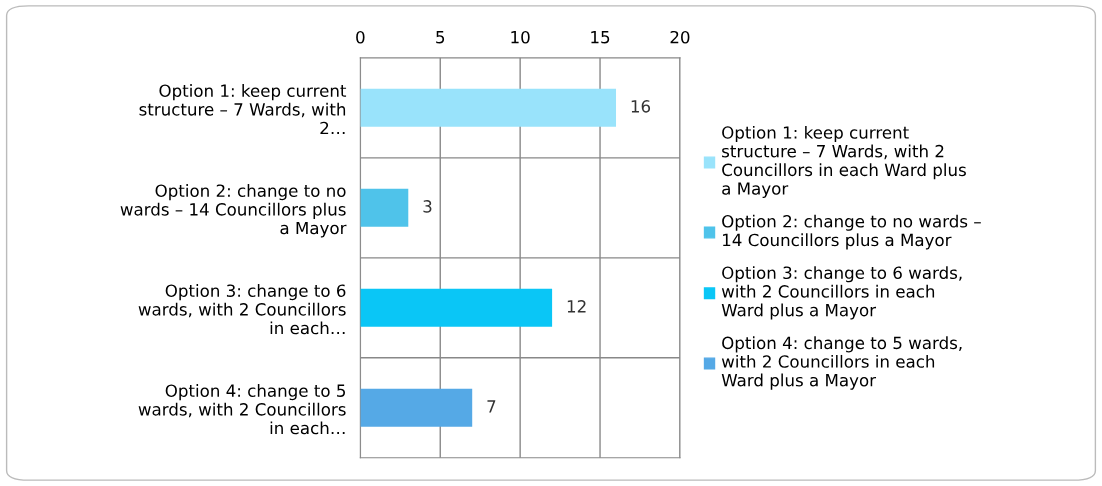 Image resolution: width=1102 pixels, height=486 pixels. What do you see at coordinates (440, 37) in the screenshot?
I see `x-tick-label: 5` at bounding box center [440, 37].